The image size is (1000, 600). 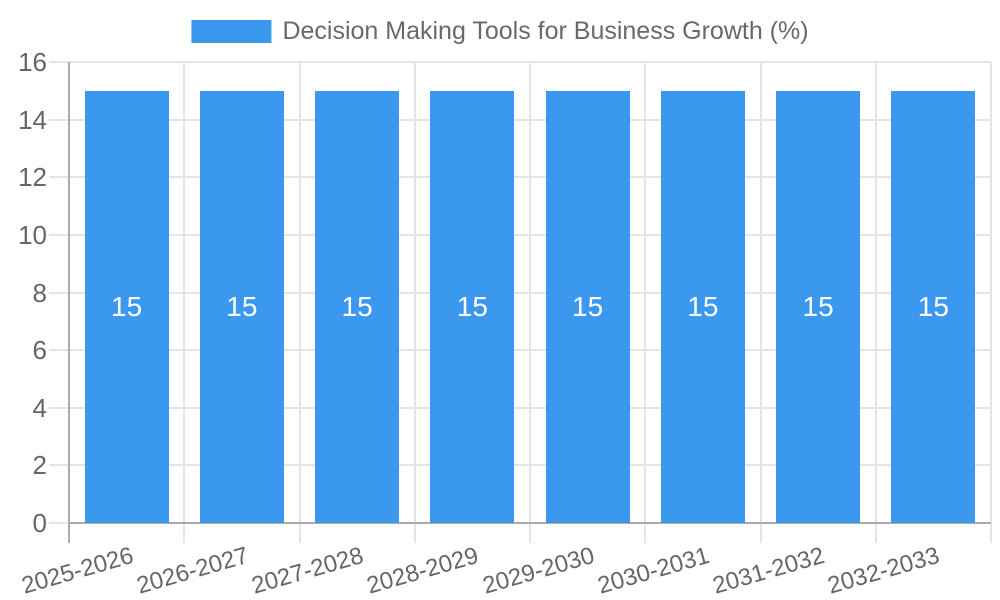 I want to click on y-tick-label: 2, so click(x=39, y=465).